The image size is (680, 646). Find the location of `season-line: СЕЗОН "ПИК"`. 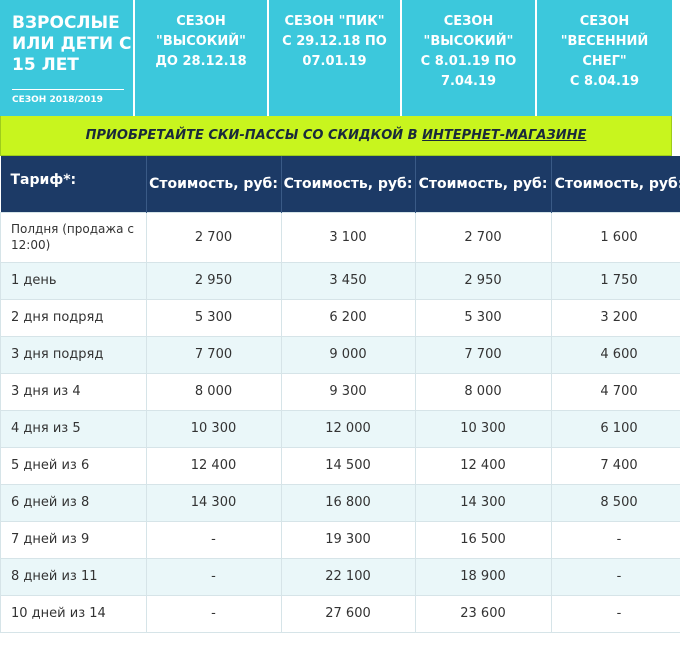

season-line: СЕЗОН "ПИК" is located at coordinates (334, 21).